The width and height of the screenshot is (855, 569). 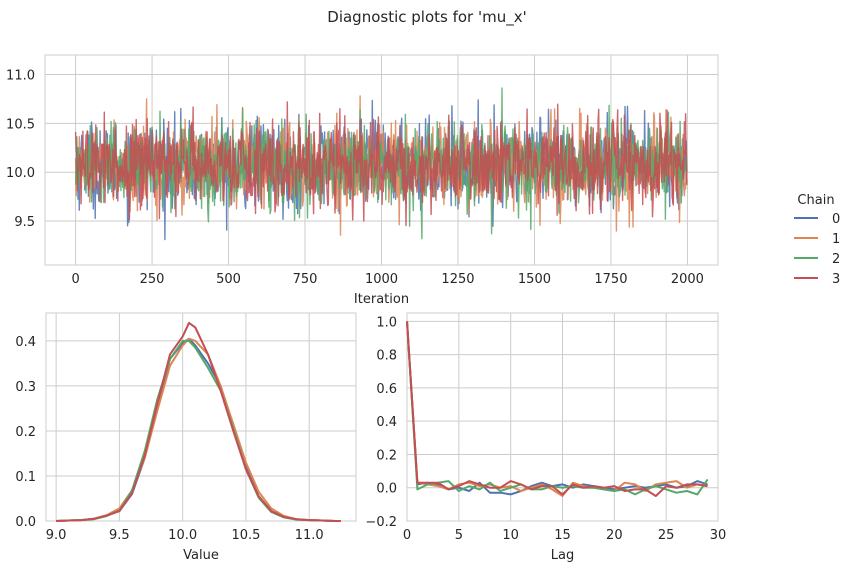 What do you see at coordinates (562, 535) in the screenshot?
I see `acf-xtick-label: 15` at bounding box center [562, 535].